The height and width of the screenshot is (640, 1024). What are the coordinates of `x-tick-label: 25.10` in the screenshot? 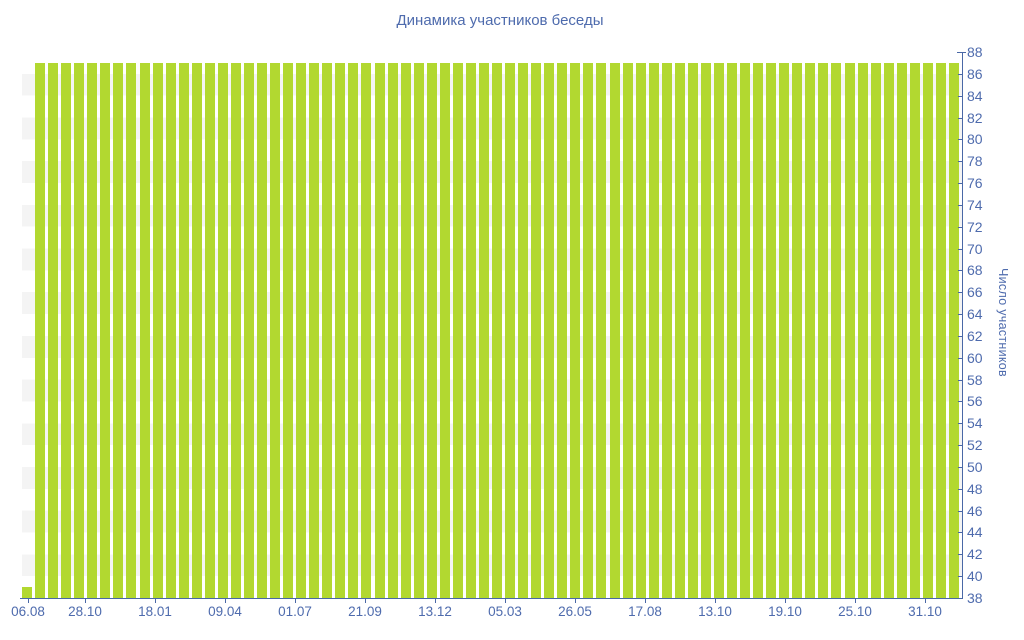 It's located at (855, 611).